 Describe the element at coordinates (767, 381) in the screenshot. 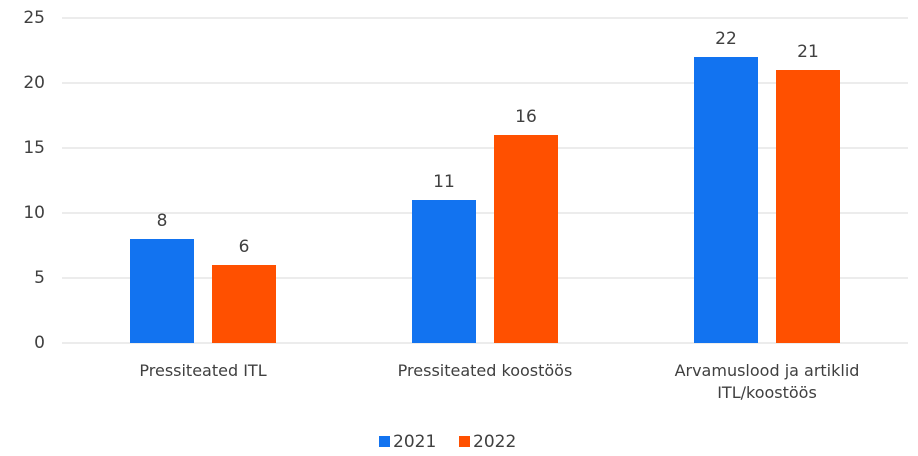

I see `x-tick-label: Arvamuslood ja artiklid ITL/koostöös` at that location.